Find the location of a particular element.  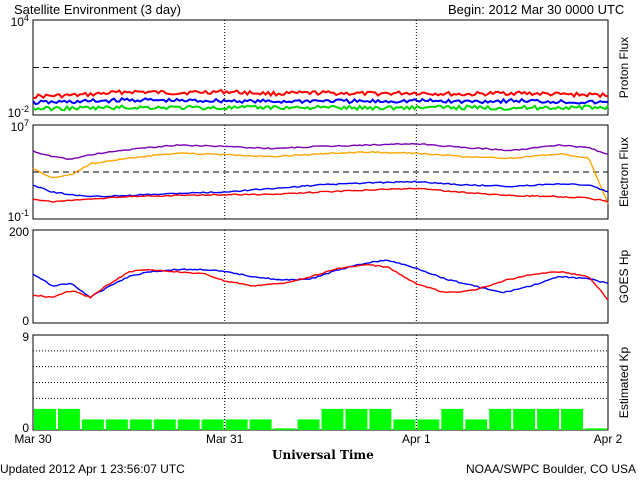

chart-title: Satellite Environment (3 day) is located at coordinates (97, 9).